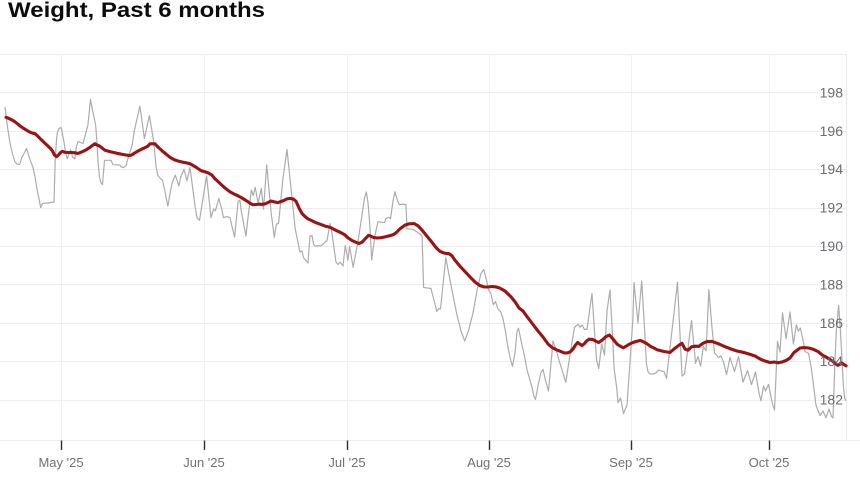 This screenshot has height=491, width=860. What do you see at coordinates (832, 246) in the screenshot?
I see `svg-text: 190` at bounding box center [832, 246].